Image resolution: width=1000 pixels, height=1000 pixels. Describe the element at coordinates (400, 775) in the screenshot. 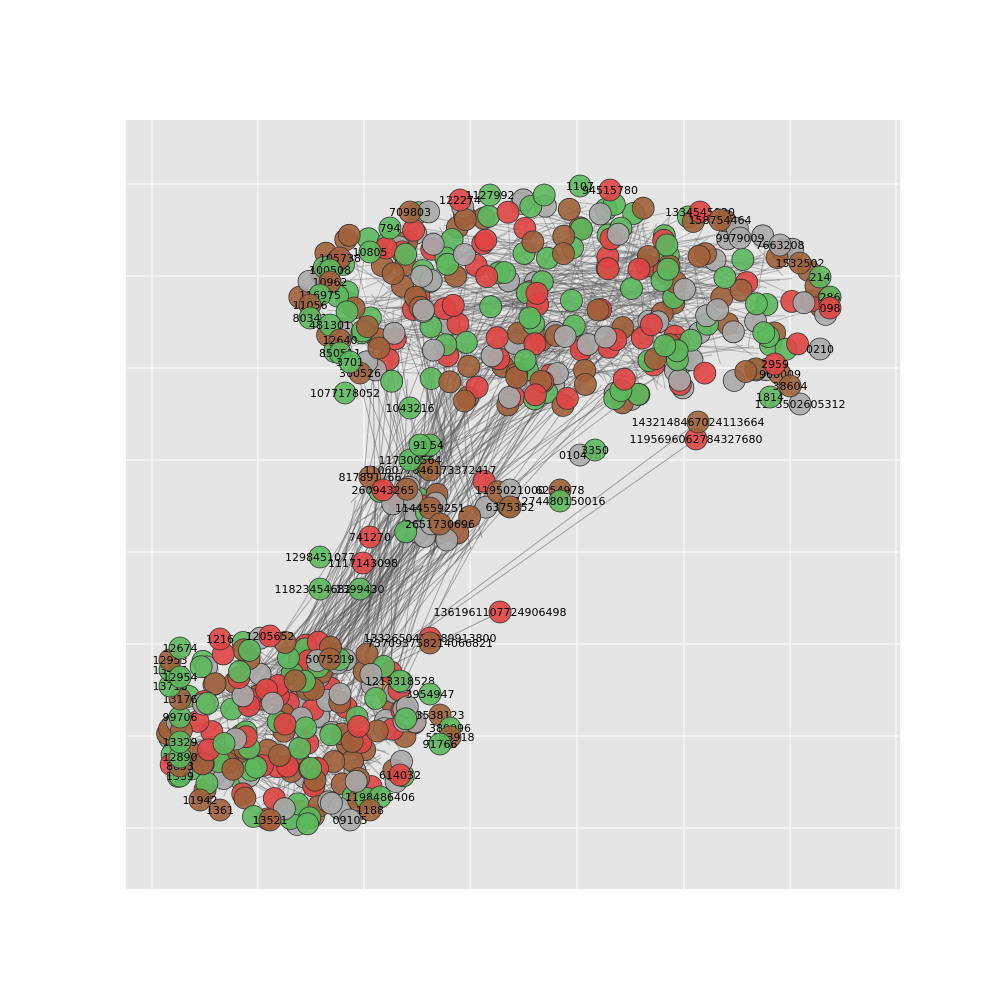

I see `graph-node-labeled: 614032` at that location.